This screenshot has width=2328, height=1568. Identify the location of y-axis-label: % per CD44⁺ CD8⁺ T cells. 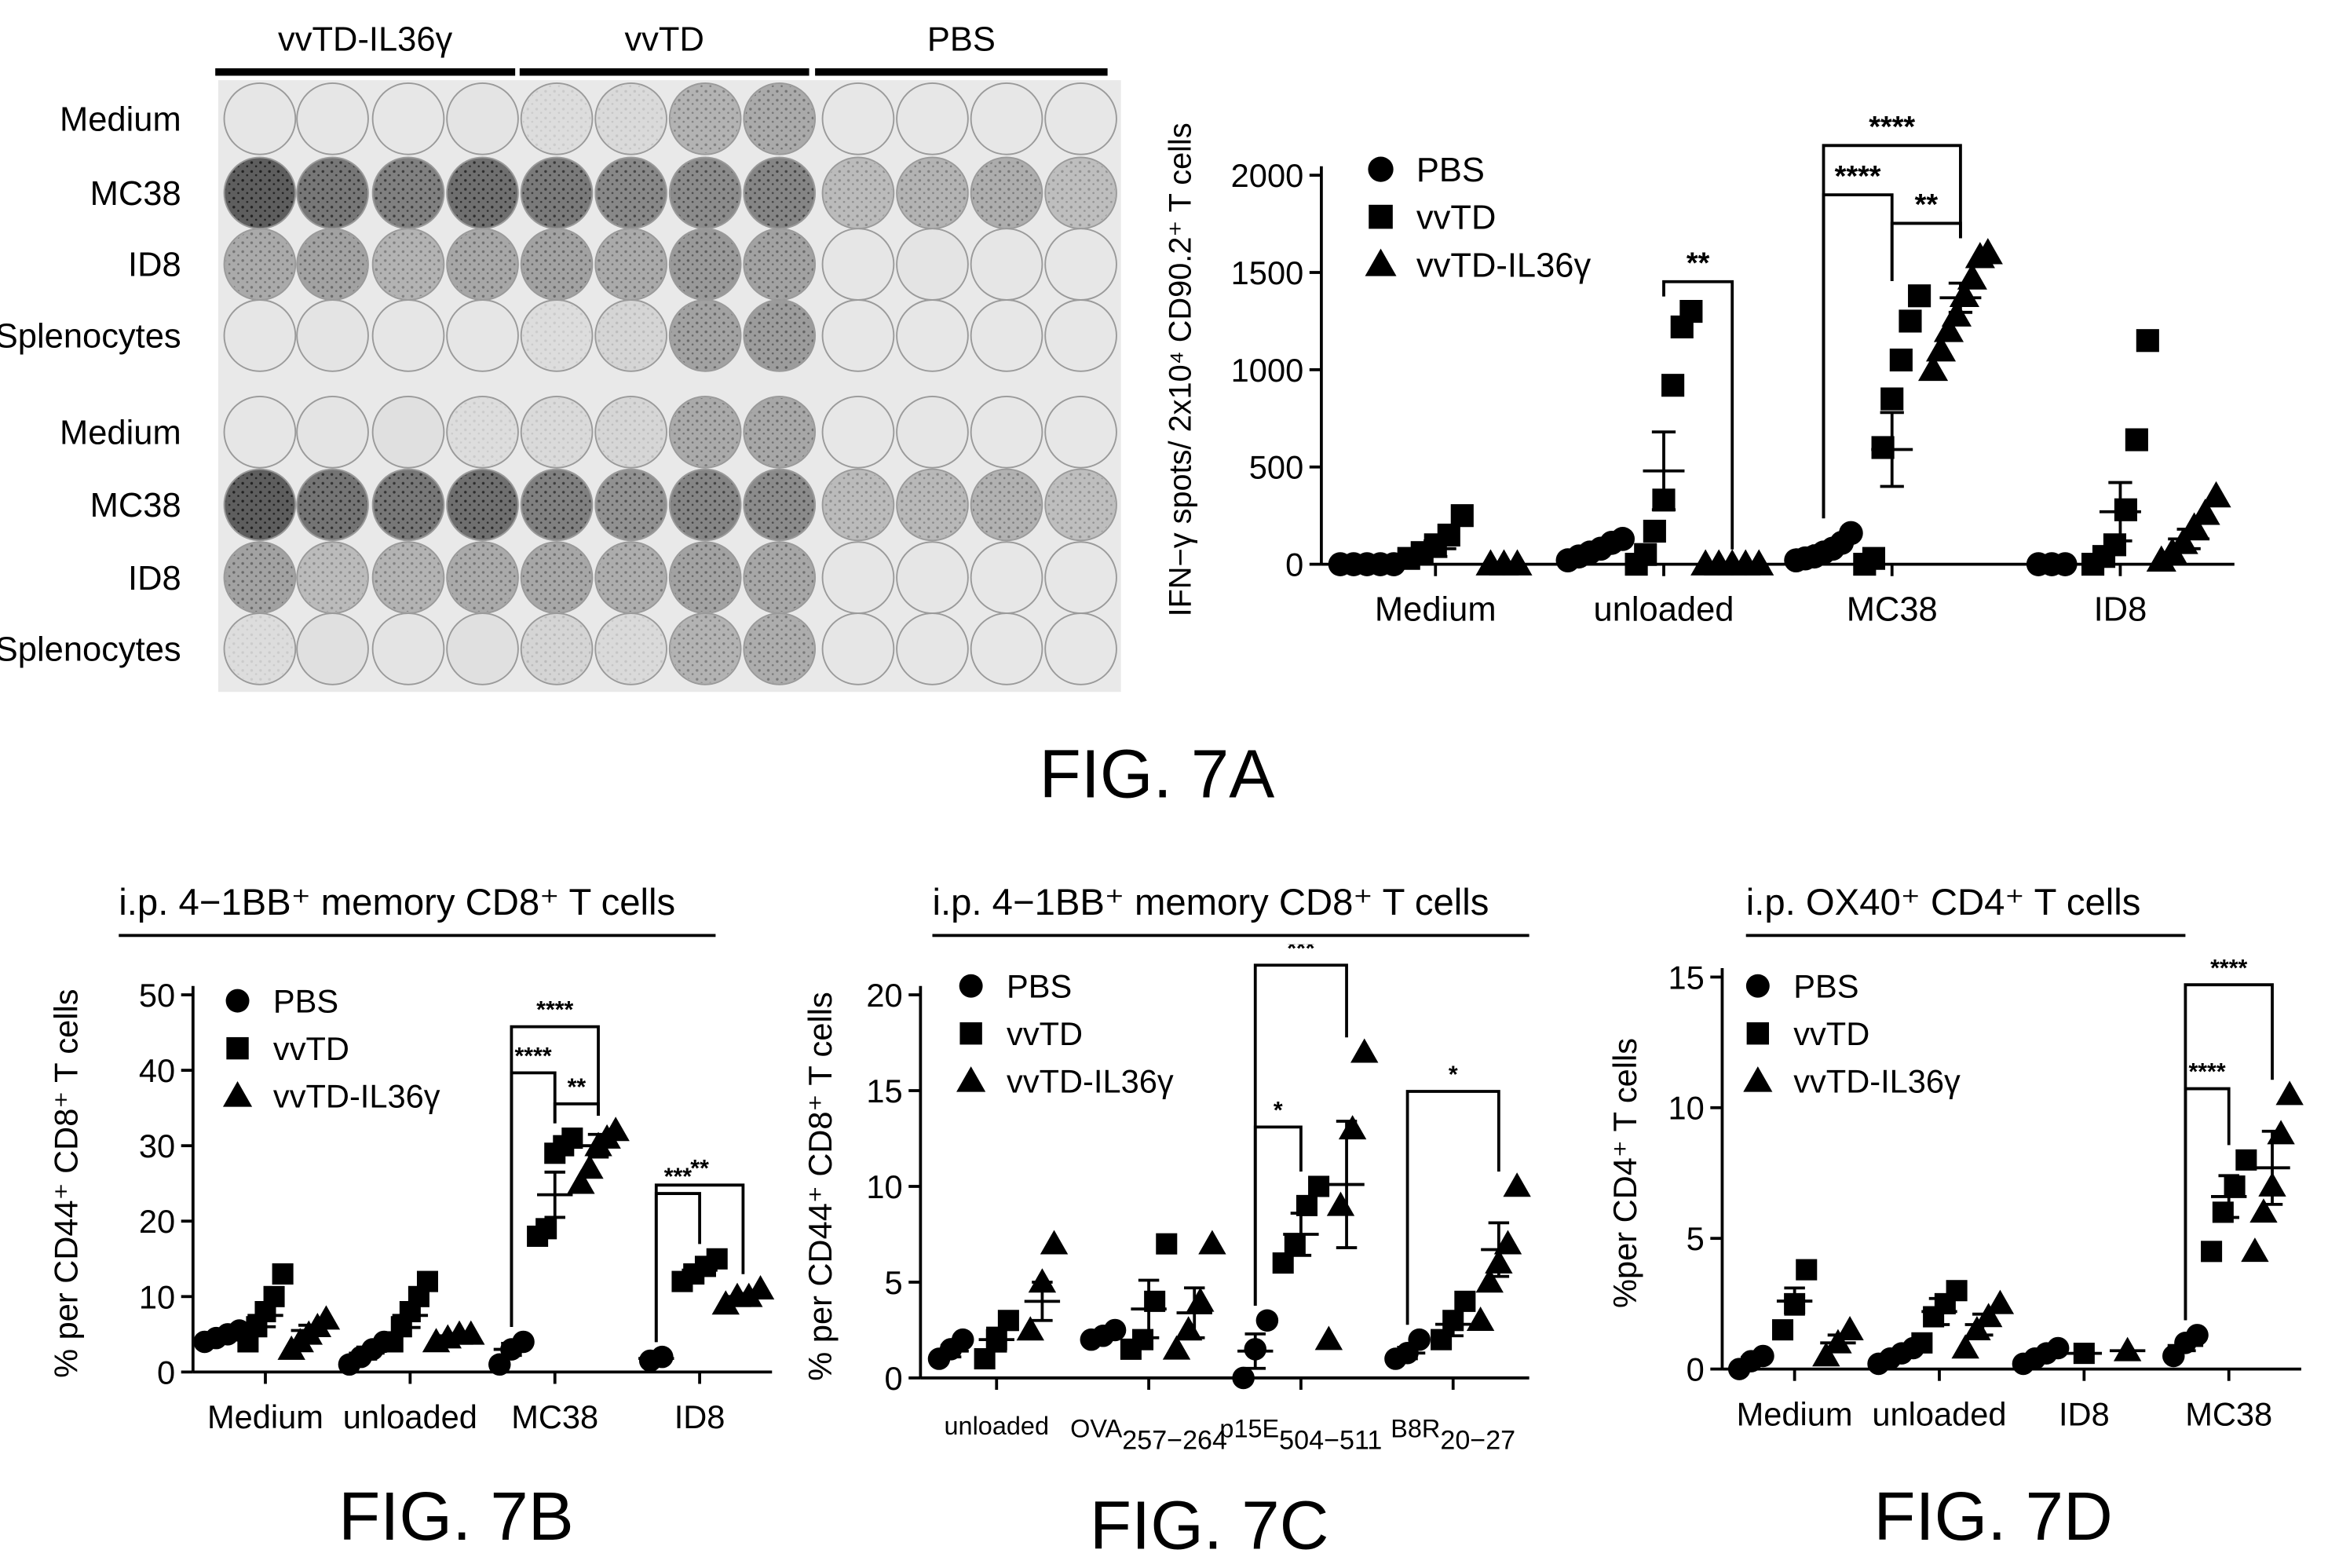
(65, 1183).